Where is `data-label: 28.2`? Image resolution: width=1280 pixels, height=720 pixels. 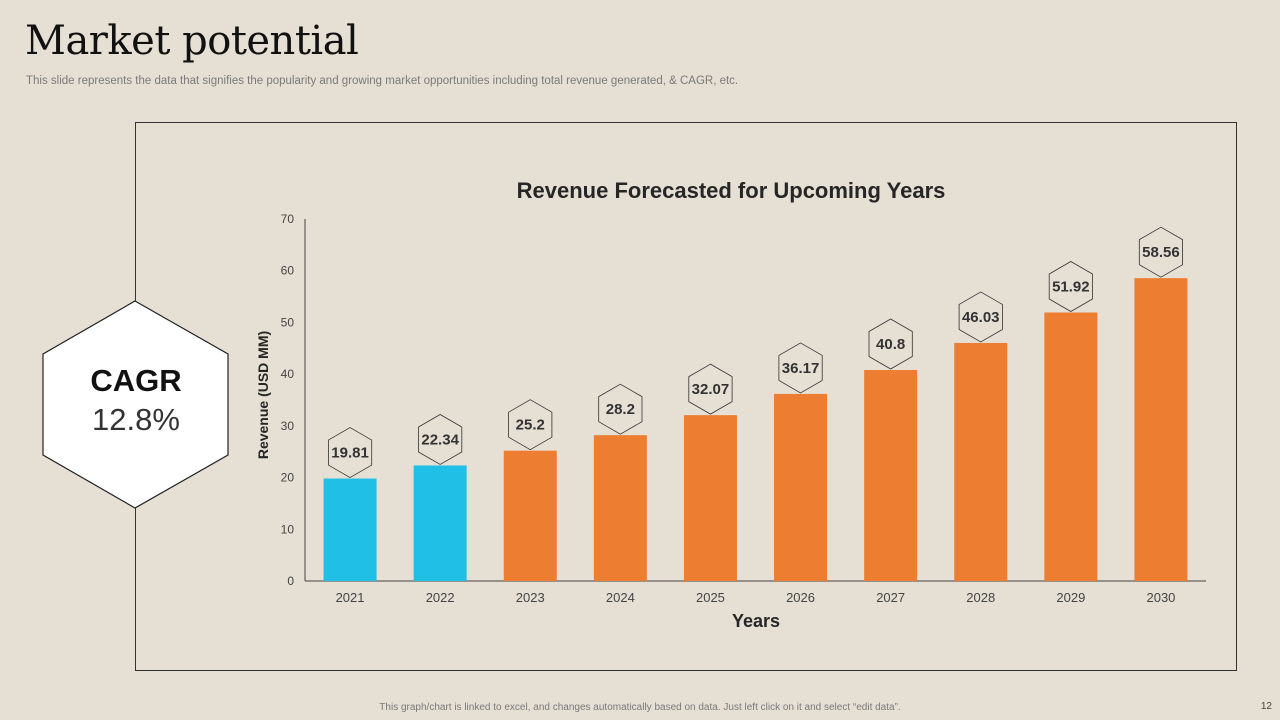
data-label: 28.2 is located at coordinates (620, 409).